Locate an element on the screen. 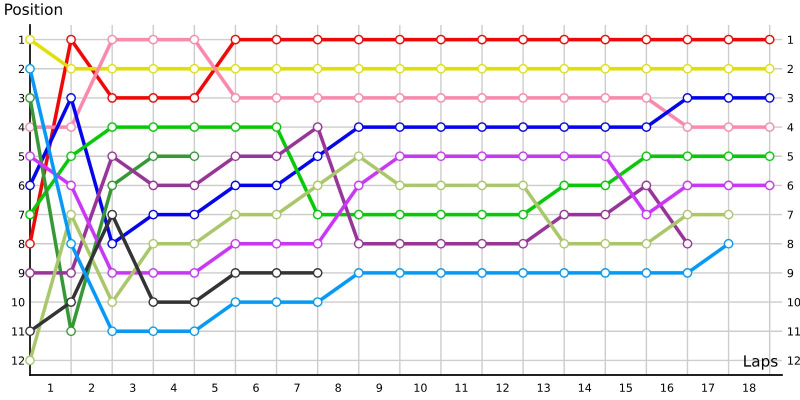  y-tick-label: 3 is located at coordinates (21, 98).